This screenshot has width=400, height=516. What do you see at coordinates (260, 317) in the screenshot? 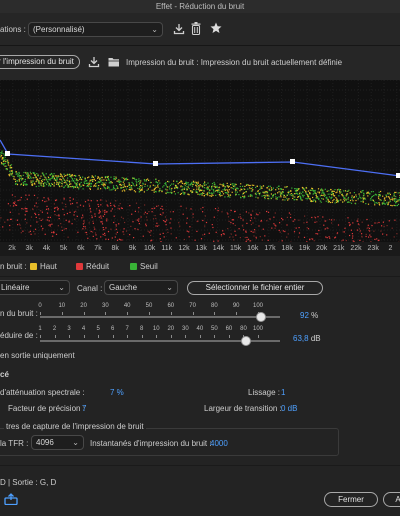
I see `noise-reduction-knob` at bounding box center [260, 317].